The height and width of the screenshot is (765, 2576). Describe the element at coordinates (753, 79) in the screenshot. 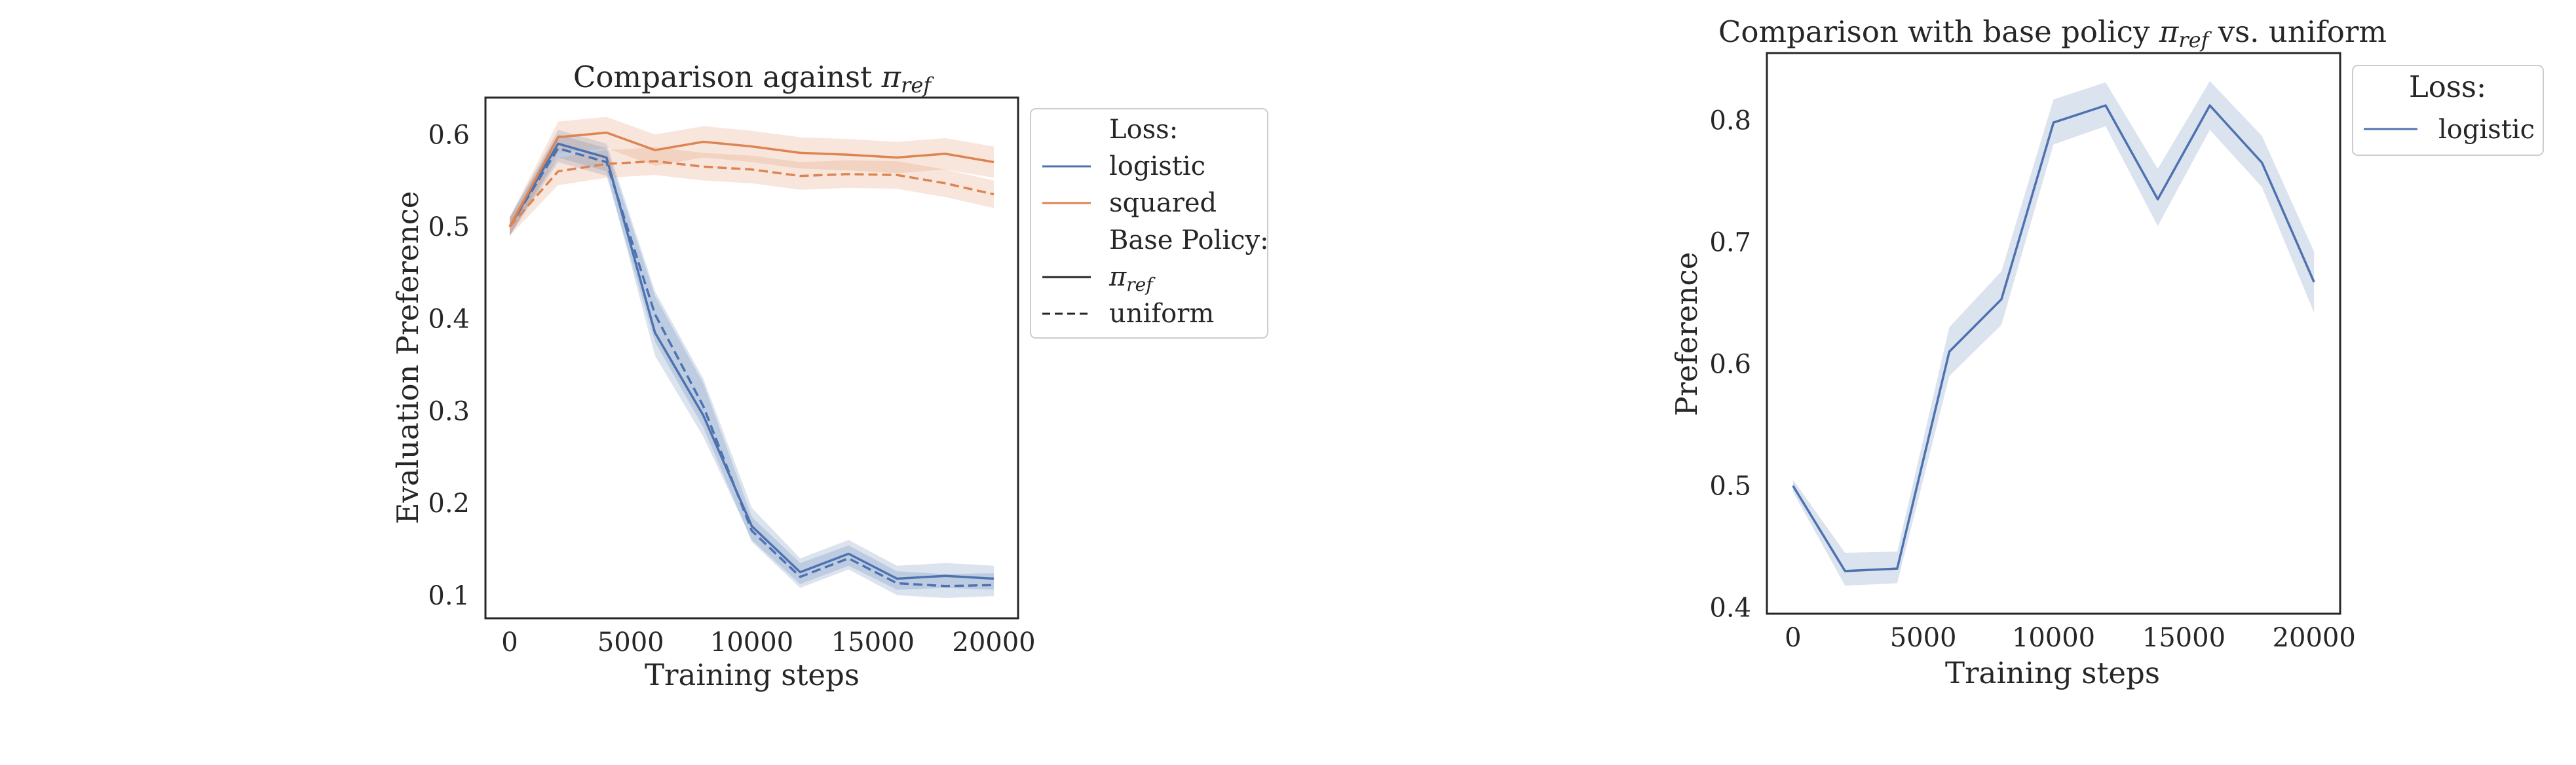

I see `chart-1-title: Comparison against πref` at that location.